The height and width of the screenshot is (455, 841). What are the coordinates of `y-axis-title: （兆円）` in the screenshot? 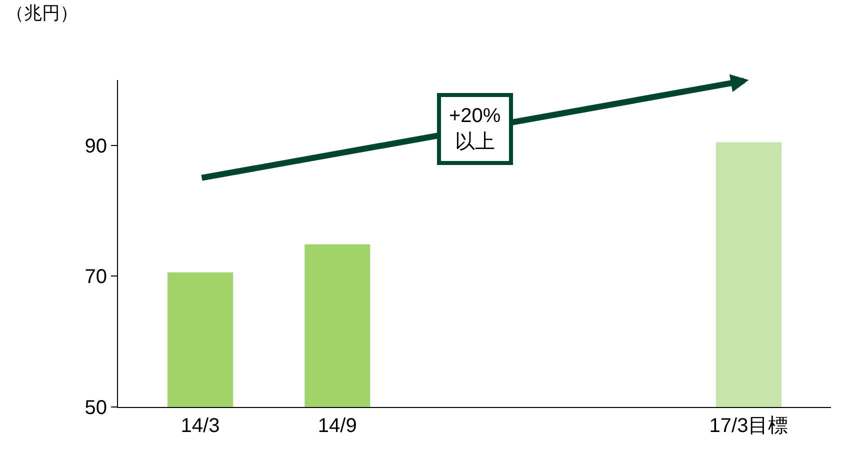 It's located at (42, 13).